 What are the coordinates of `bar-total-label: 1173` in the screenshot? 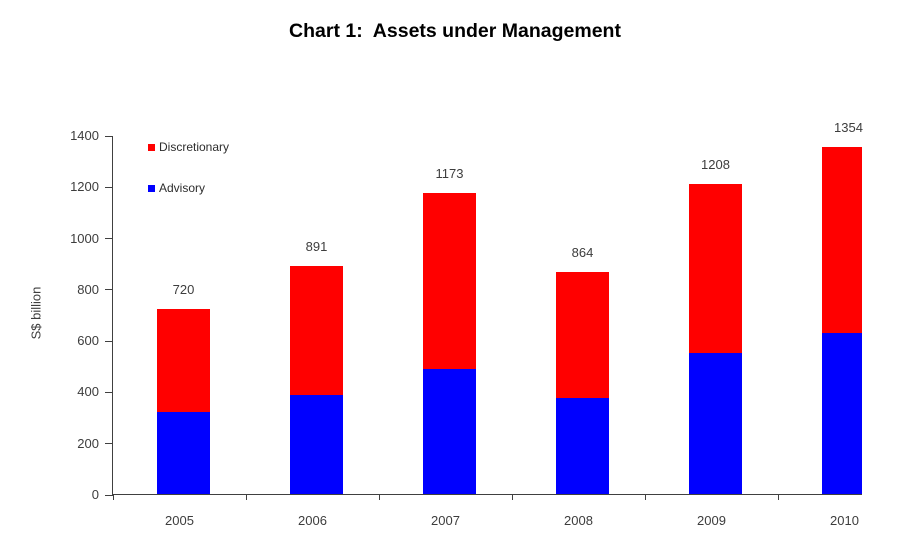 It's located at (449, 174).